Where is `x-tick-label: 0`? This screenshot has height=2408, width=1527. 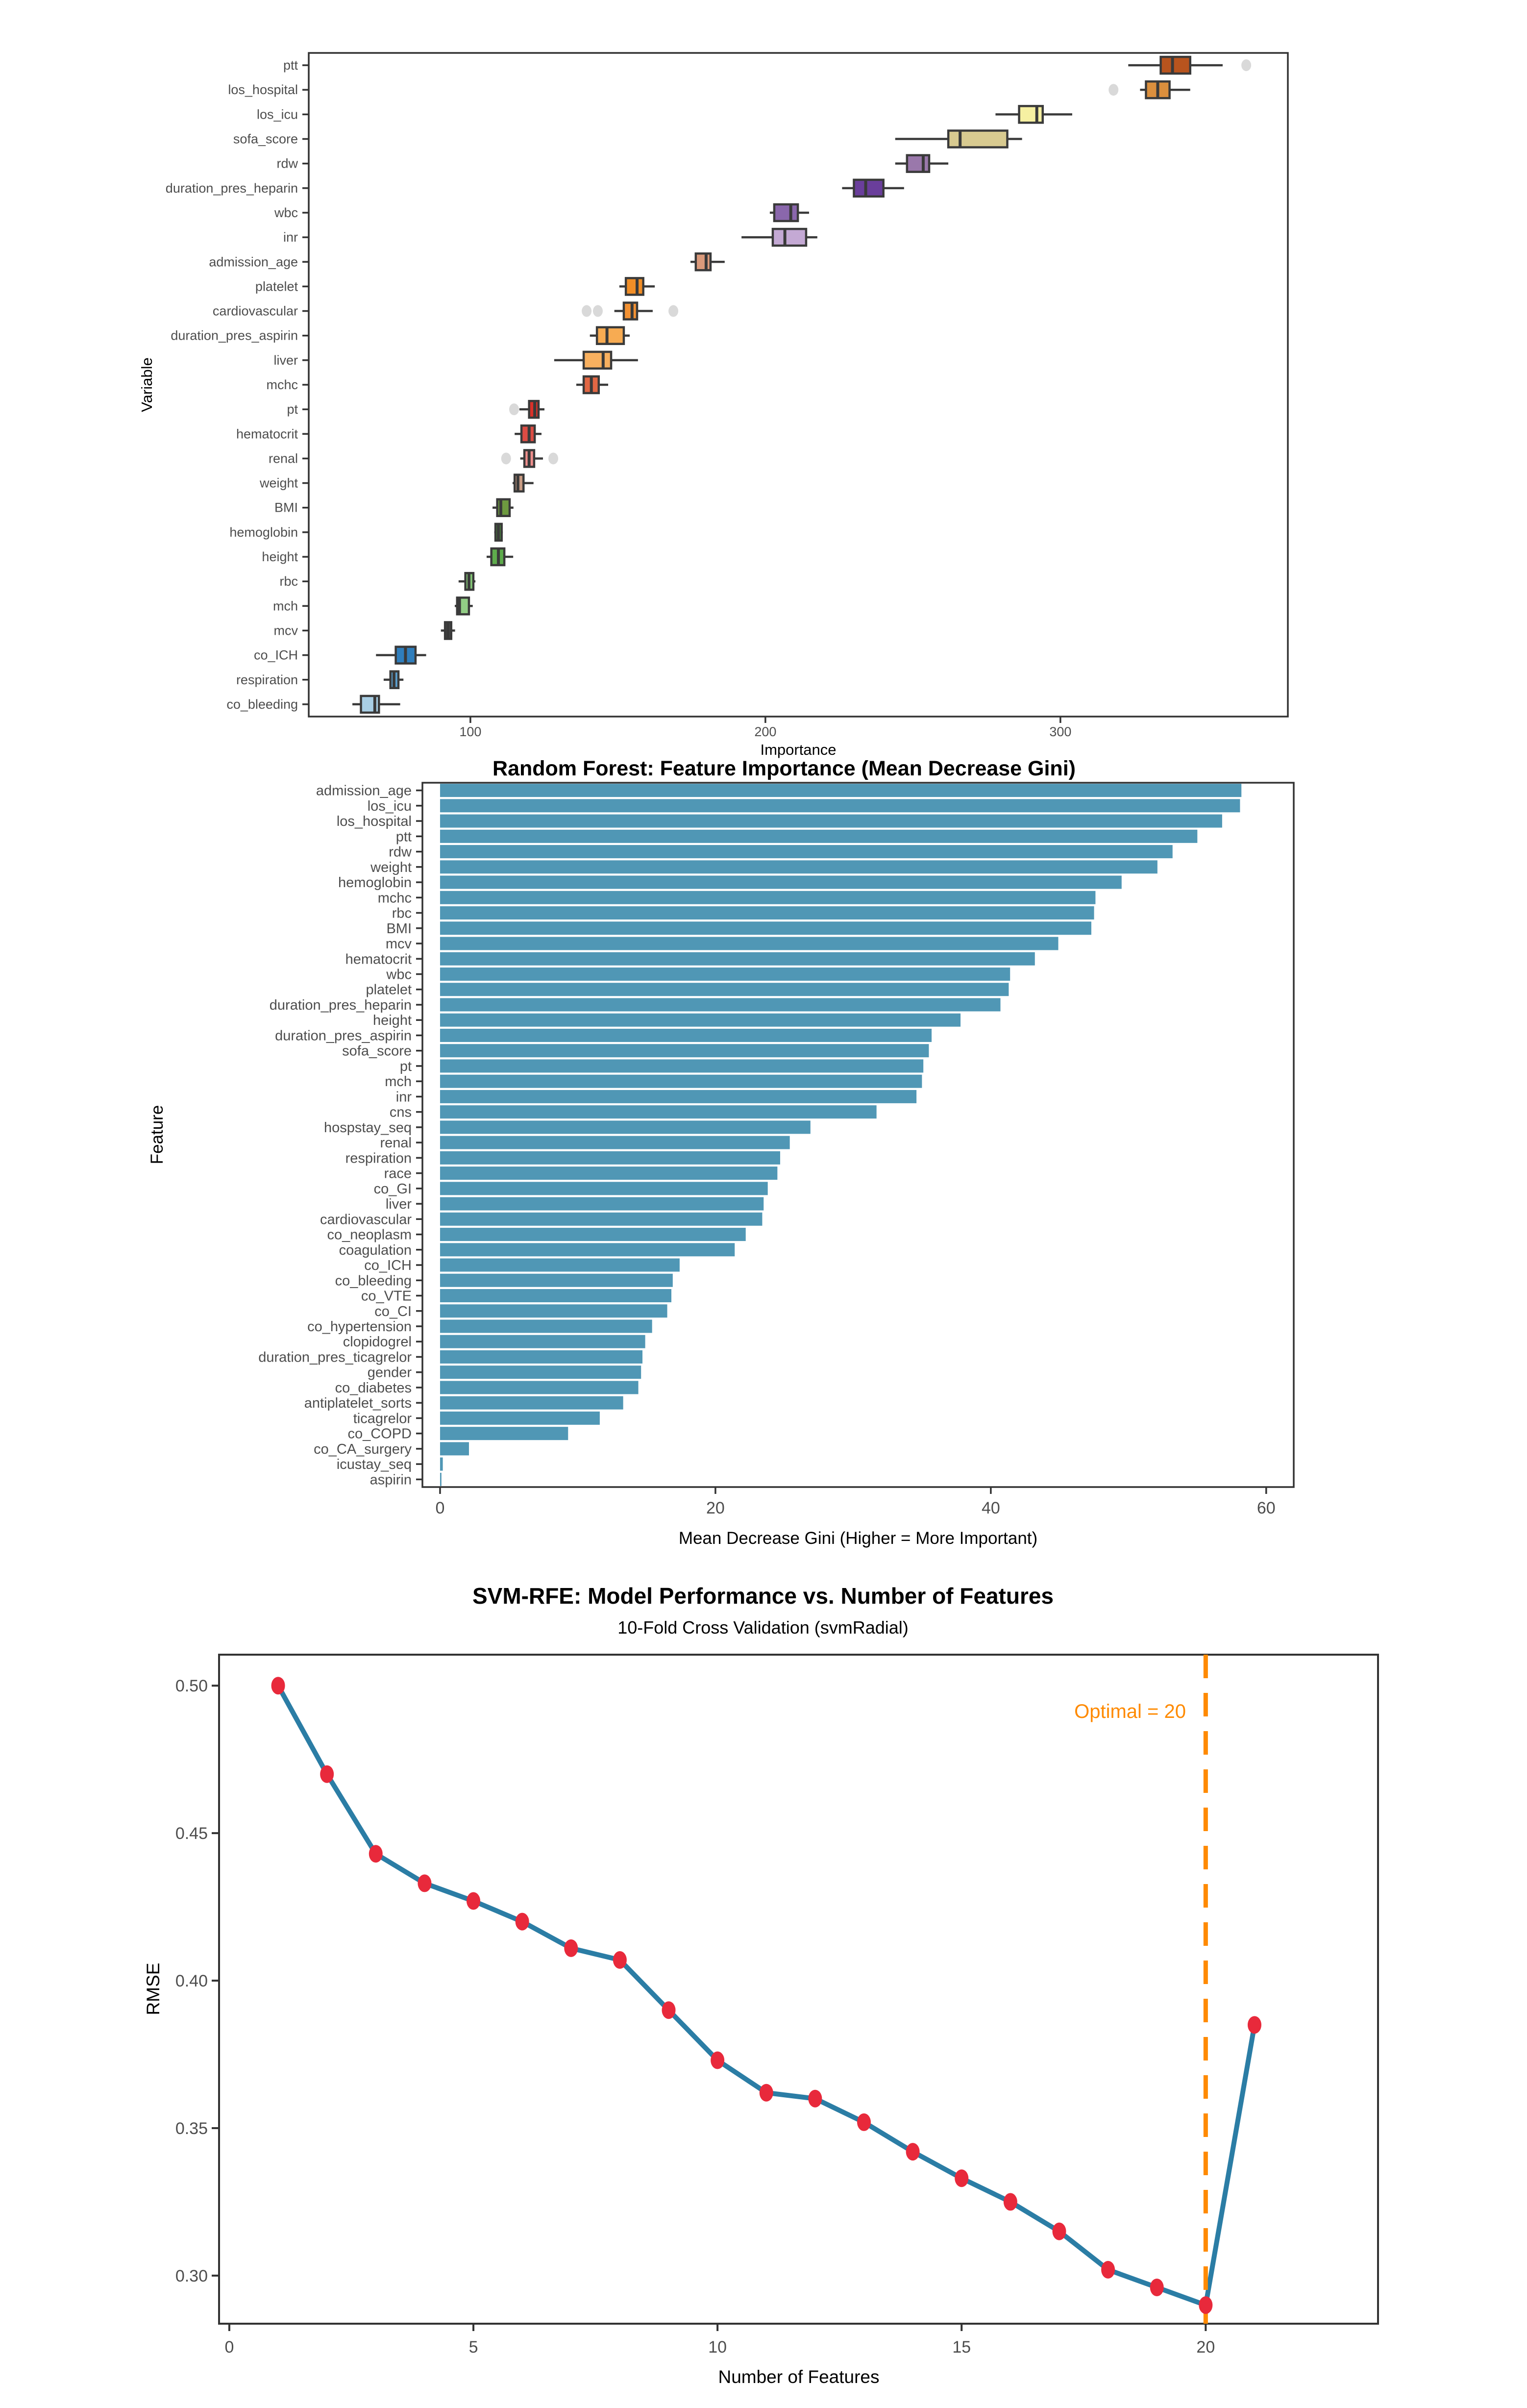 x-tick-label: 0 is located at coordinates (440, 1508).